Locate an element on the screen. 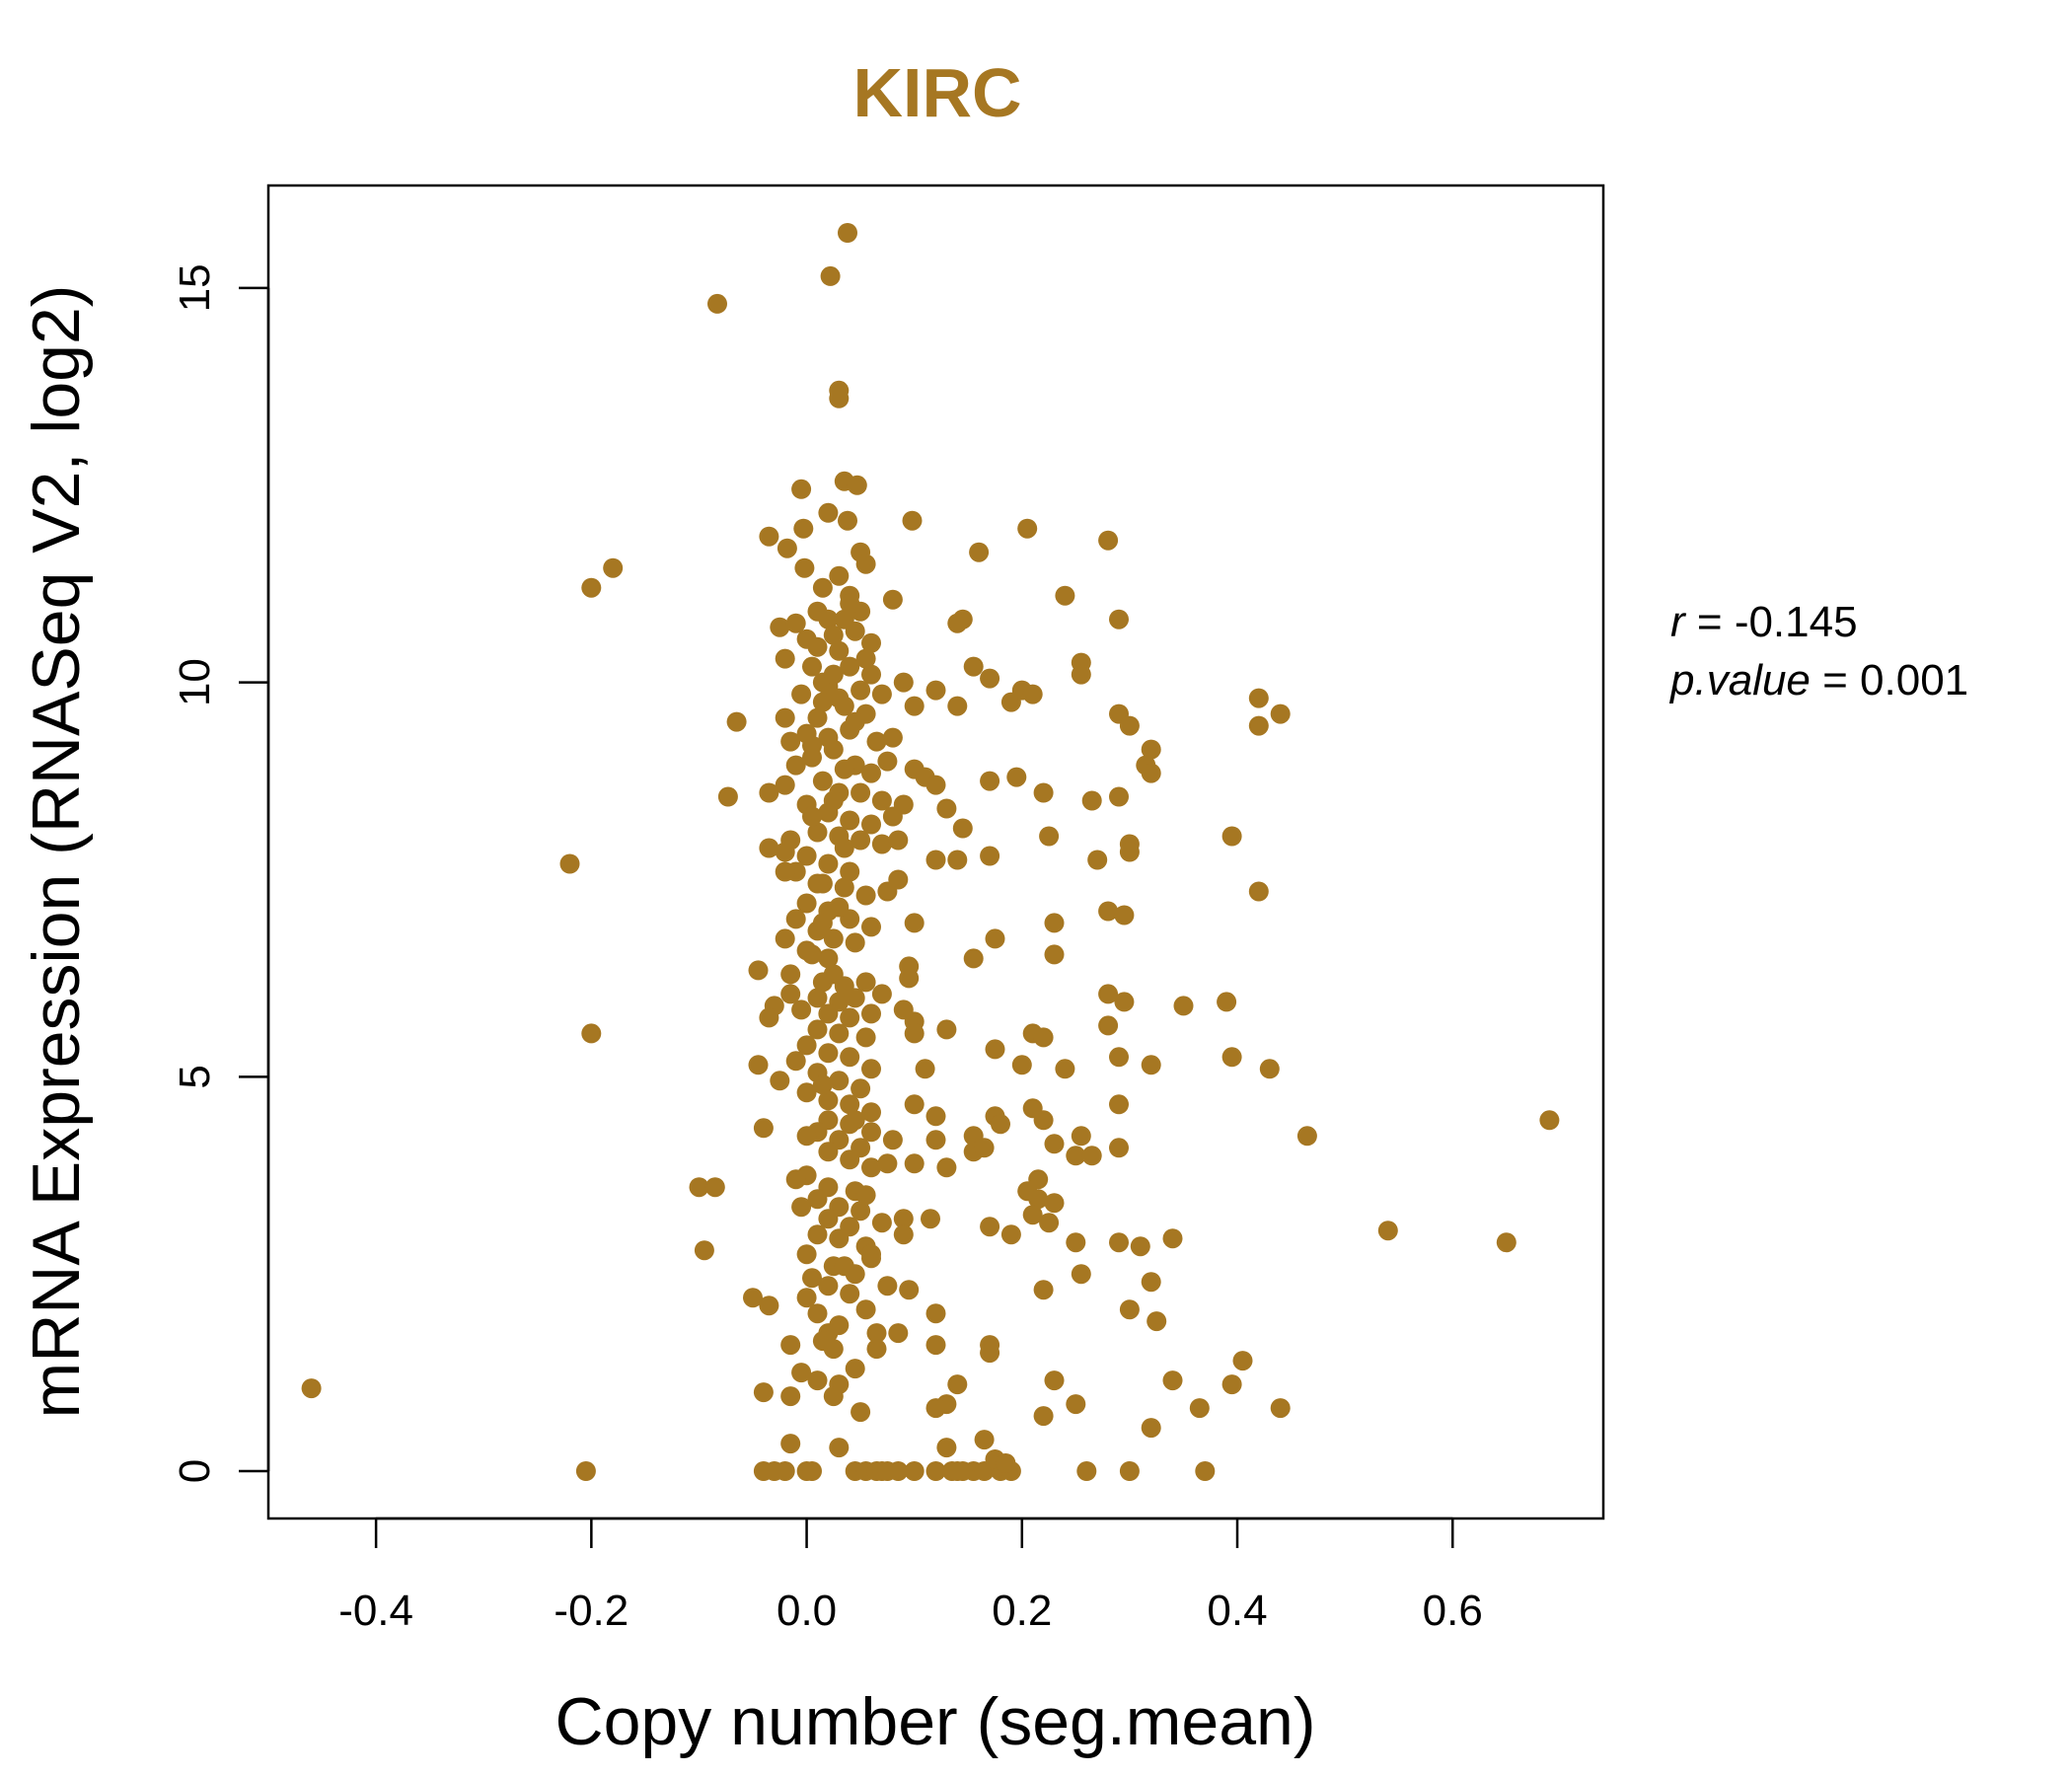  x-tick-label: 0.6 is located at coordinates (1453, 1611).